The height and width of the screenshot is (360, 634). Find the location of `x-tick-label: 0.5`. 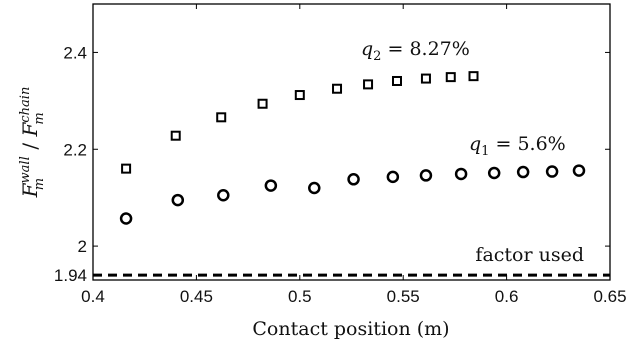

x-tick-label: 0.5 is located at coordinates (300, 296).